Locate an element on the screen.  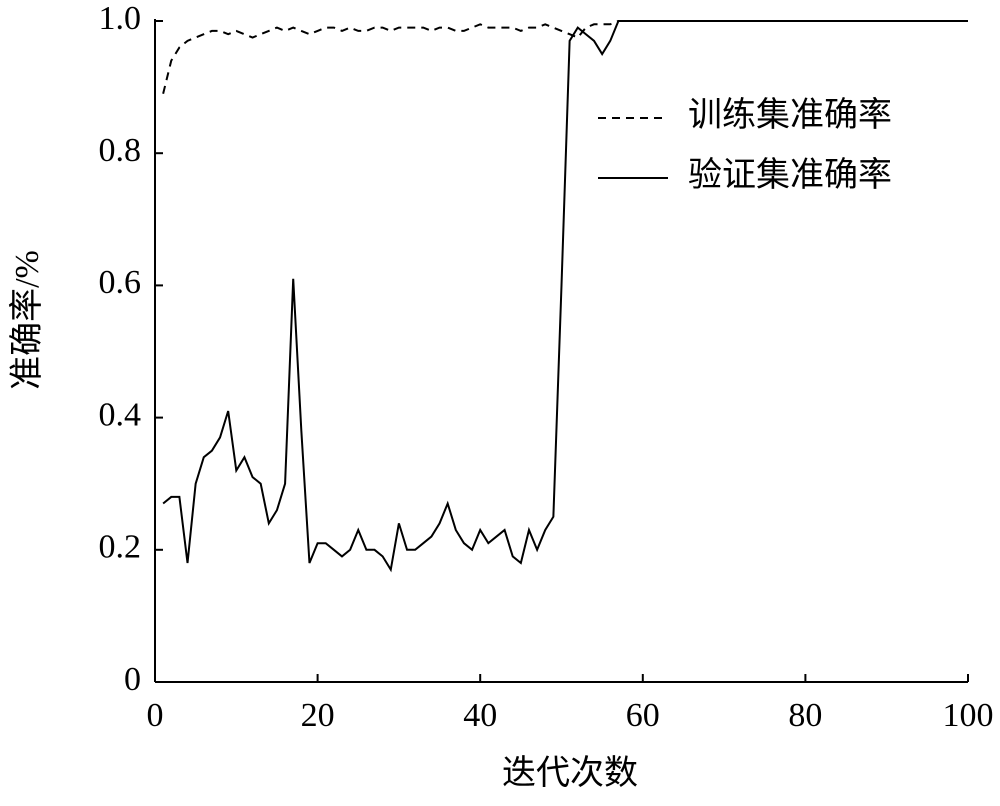
legend-label: 验证集准确率 is located at coordinates (790, 175).